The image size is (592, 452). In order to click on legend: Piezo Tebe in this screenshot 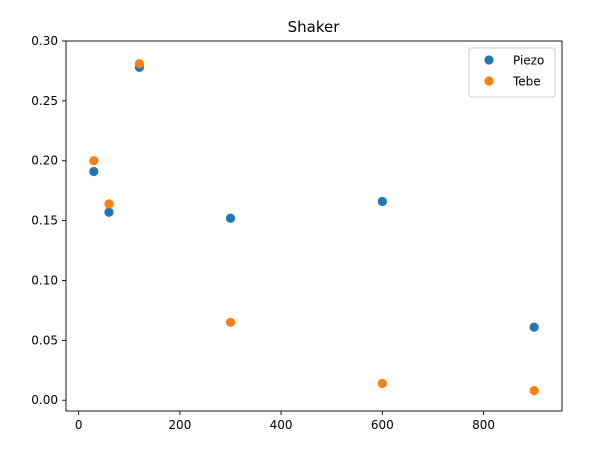, I will do `click(512, 72)`.